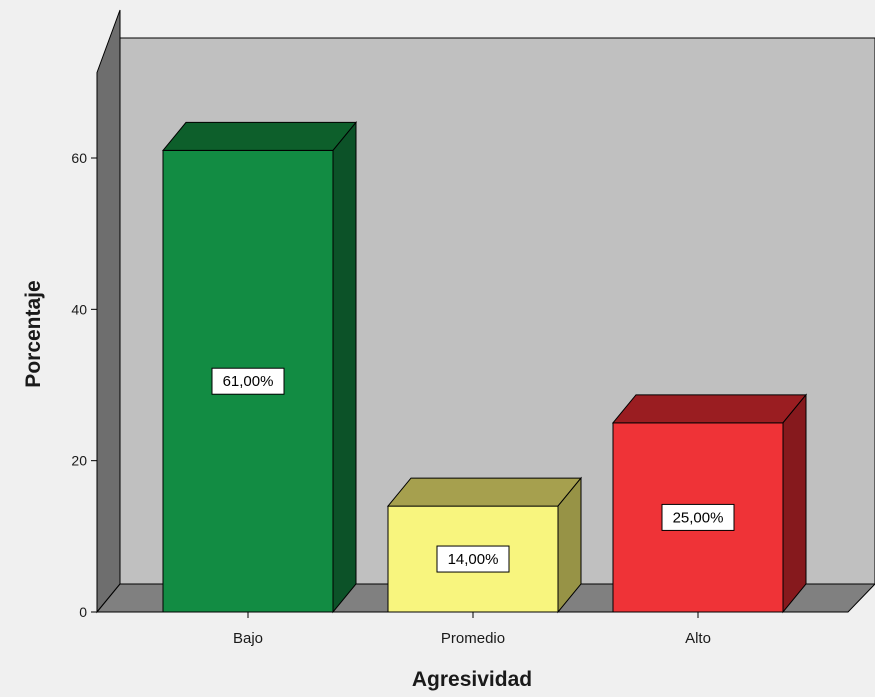 The width and height of the screenshot is (875, 697). I want to click on data-label: 14,00%, so click(473, 559).